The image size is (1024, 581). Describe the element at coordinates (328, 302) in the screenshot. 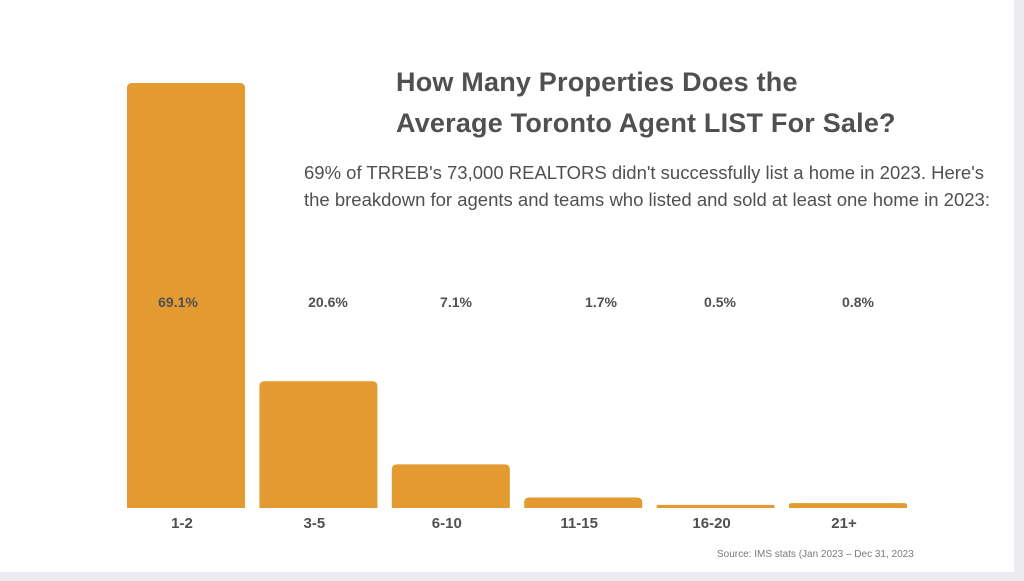

I see `data-label-3-5: 20.6%` at that location.